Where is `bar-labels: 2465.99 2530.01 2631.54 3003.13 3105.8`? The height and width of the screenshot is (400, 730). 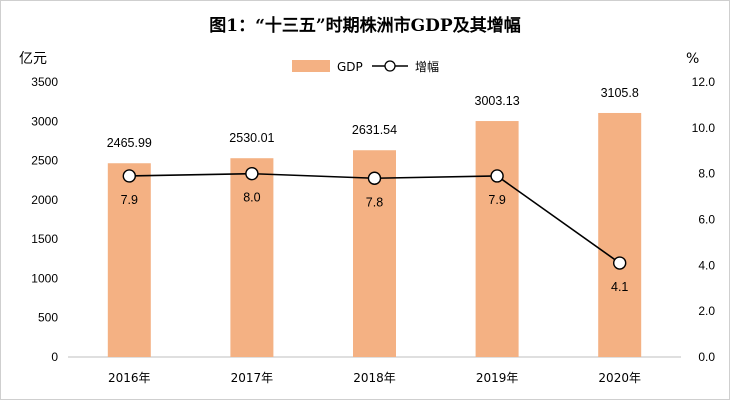
bar-labels: 2465.99 2530.01 2631.54 3003.13 3105.8 is located at coordinates (373, 118).